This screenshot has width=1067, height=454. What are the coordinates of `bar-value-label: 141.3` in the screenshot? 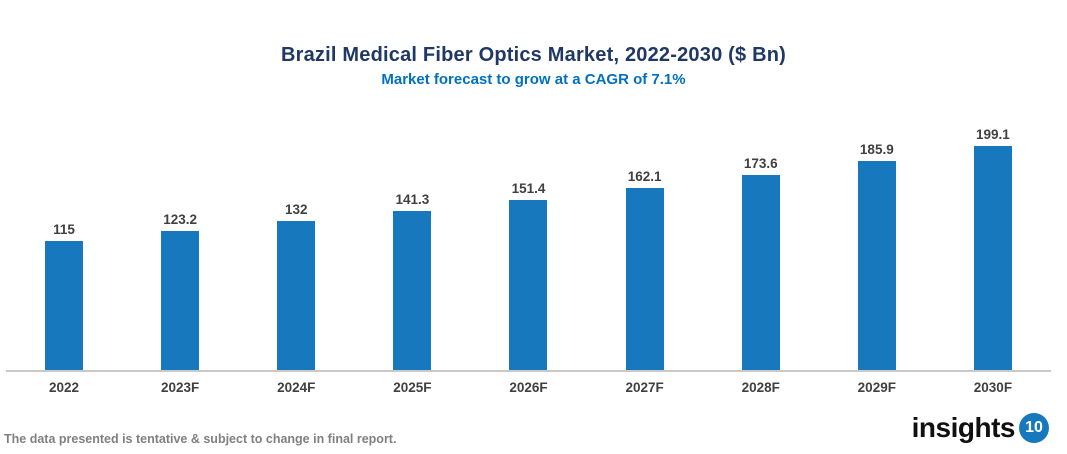 It's located at (412, 199).